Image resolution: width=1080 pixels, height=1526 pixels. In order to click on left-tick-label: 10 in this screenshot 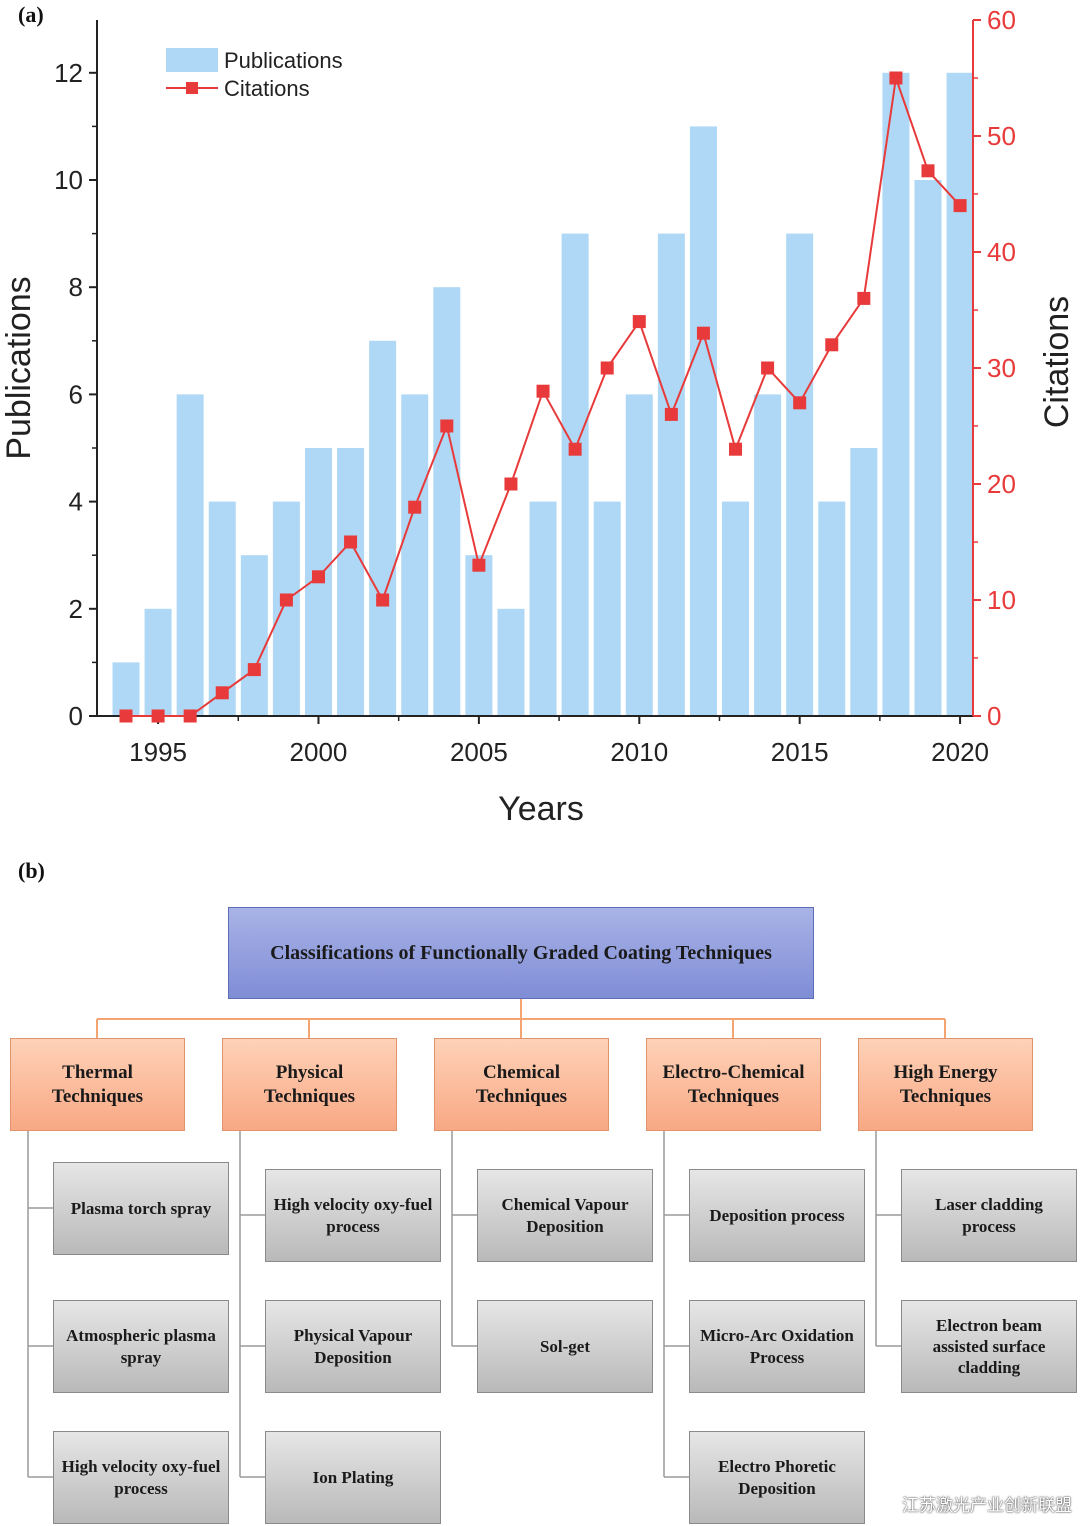, I will do `click(68, 180)`.